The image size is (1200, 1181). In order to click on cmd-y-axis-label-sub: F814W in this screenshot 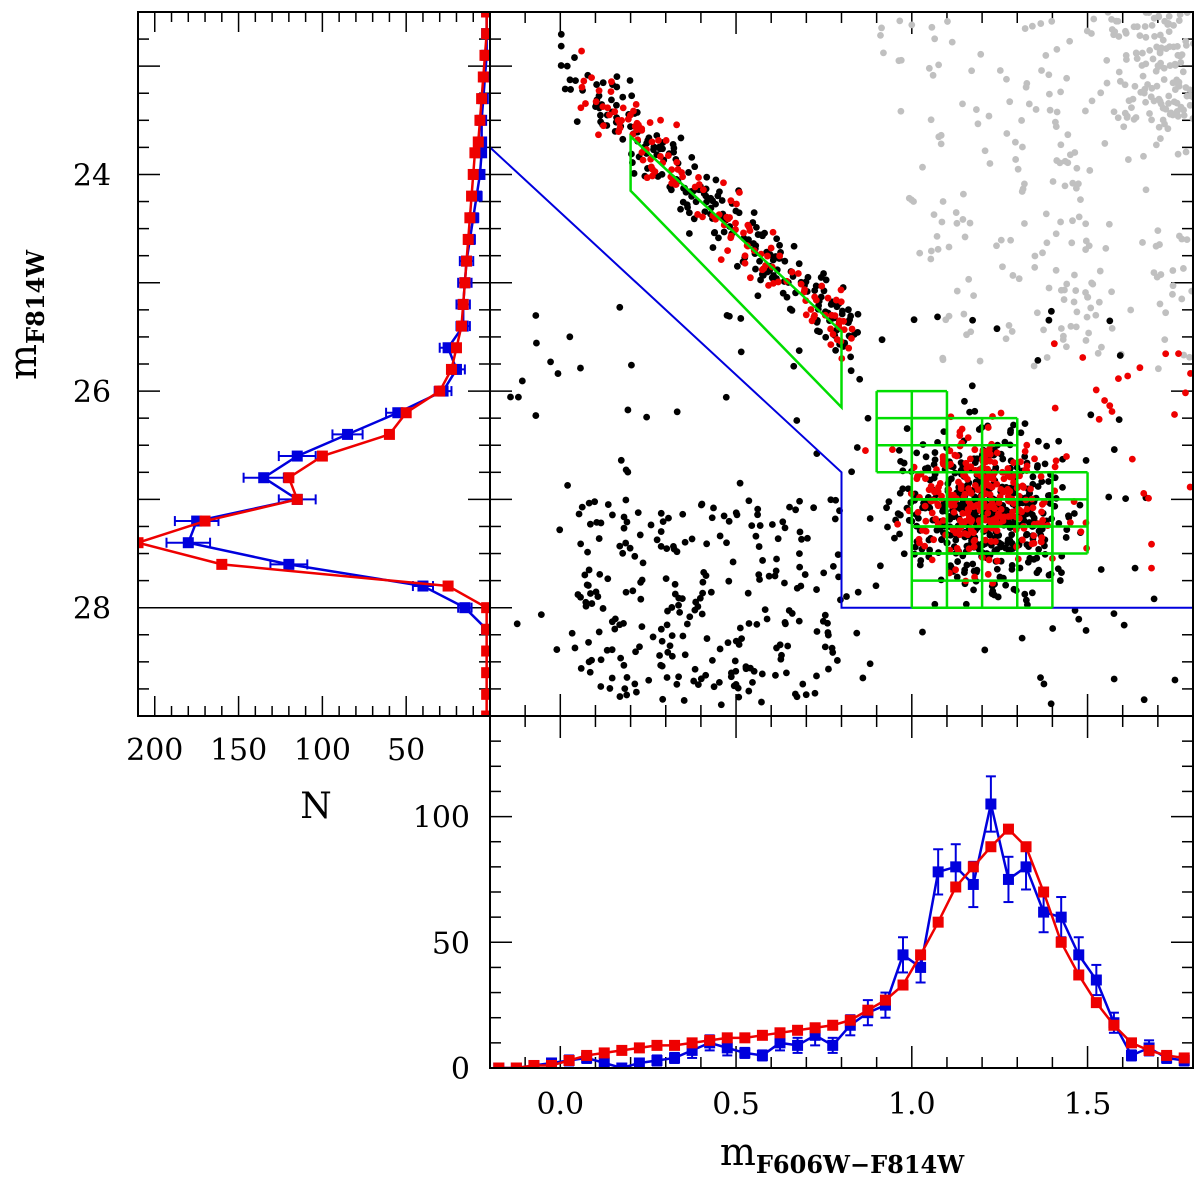, I will do `click(35, 296)`.